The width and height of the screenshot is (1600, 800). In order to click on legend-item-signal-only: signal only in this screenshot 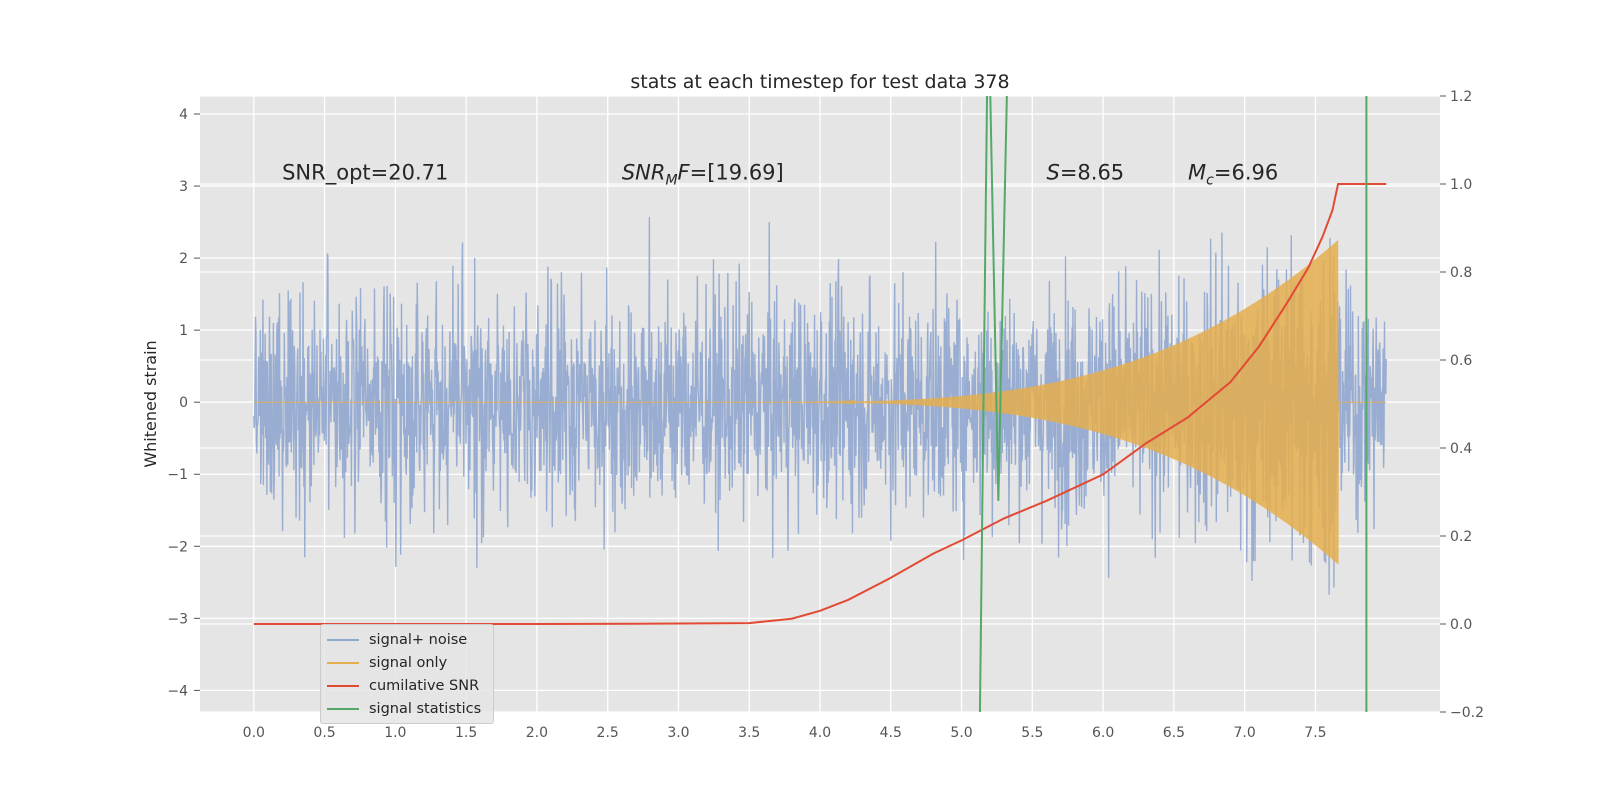, I will do `click(387, 663)`.